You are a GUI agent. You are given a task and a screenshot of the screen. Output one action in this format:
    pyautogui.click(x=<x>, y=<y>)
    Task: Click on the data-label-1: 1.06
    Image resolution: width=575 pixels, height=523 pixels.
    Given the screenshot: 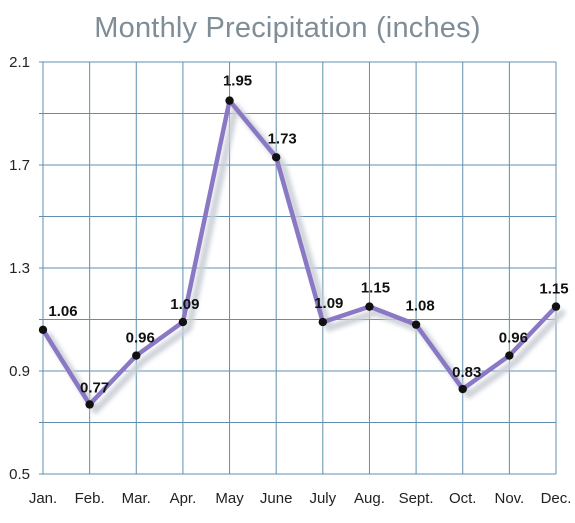 What is the action you would take?
    pyautogui.click(x=62, y=311)
    